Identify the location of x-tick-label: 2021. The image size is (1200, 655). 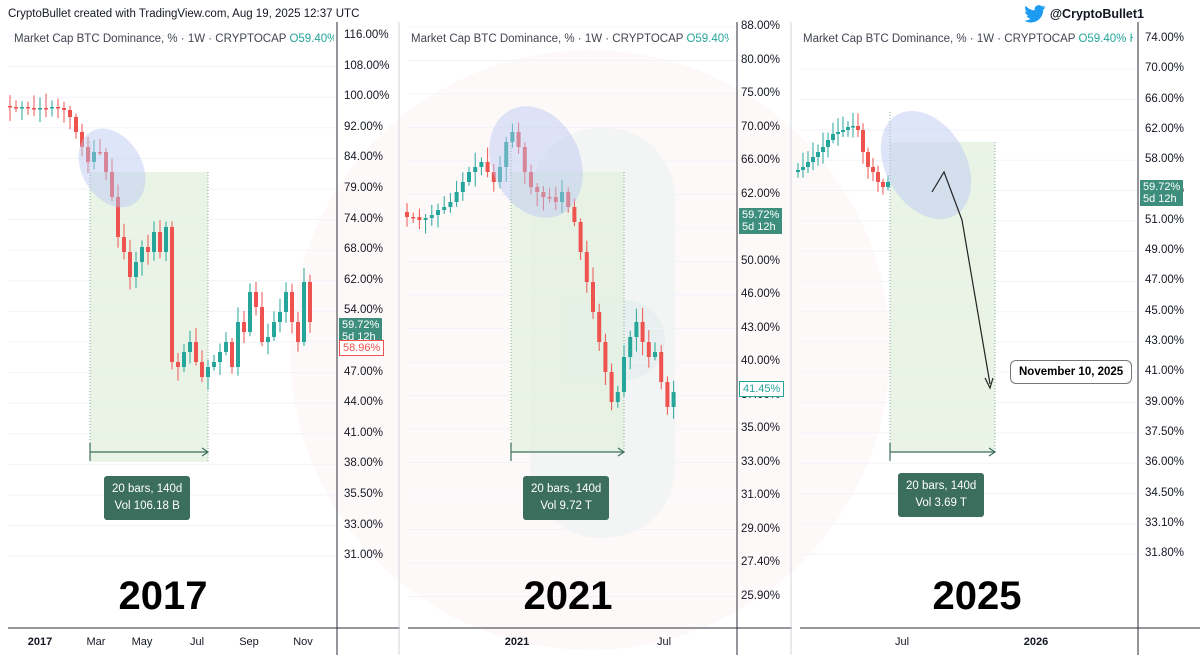
(517, 642).